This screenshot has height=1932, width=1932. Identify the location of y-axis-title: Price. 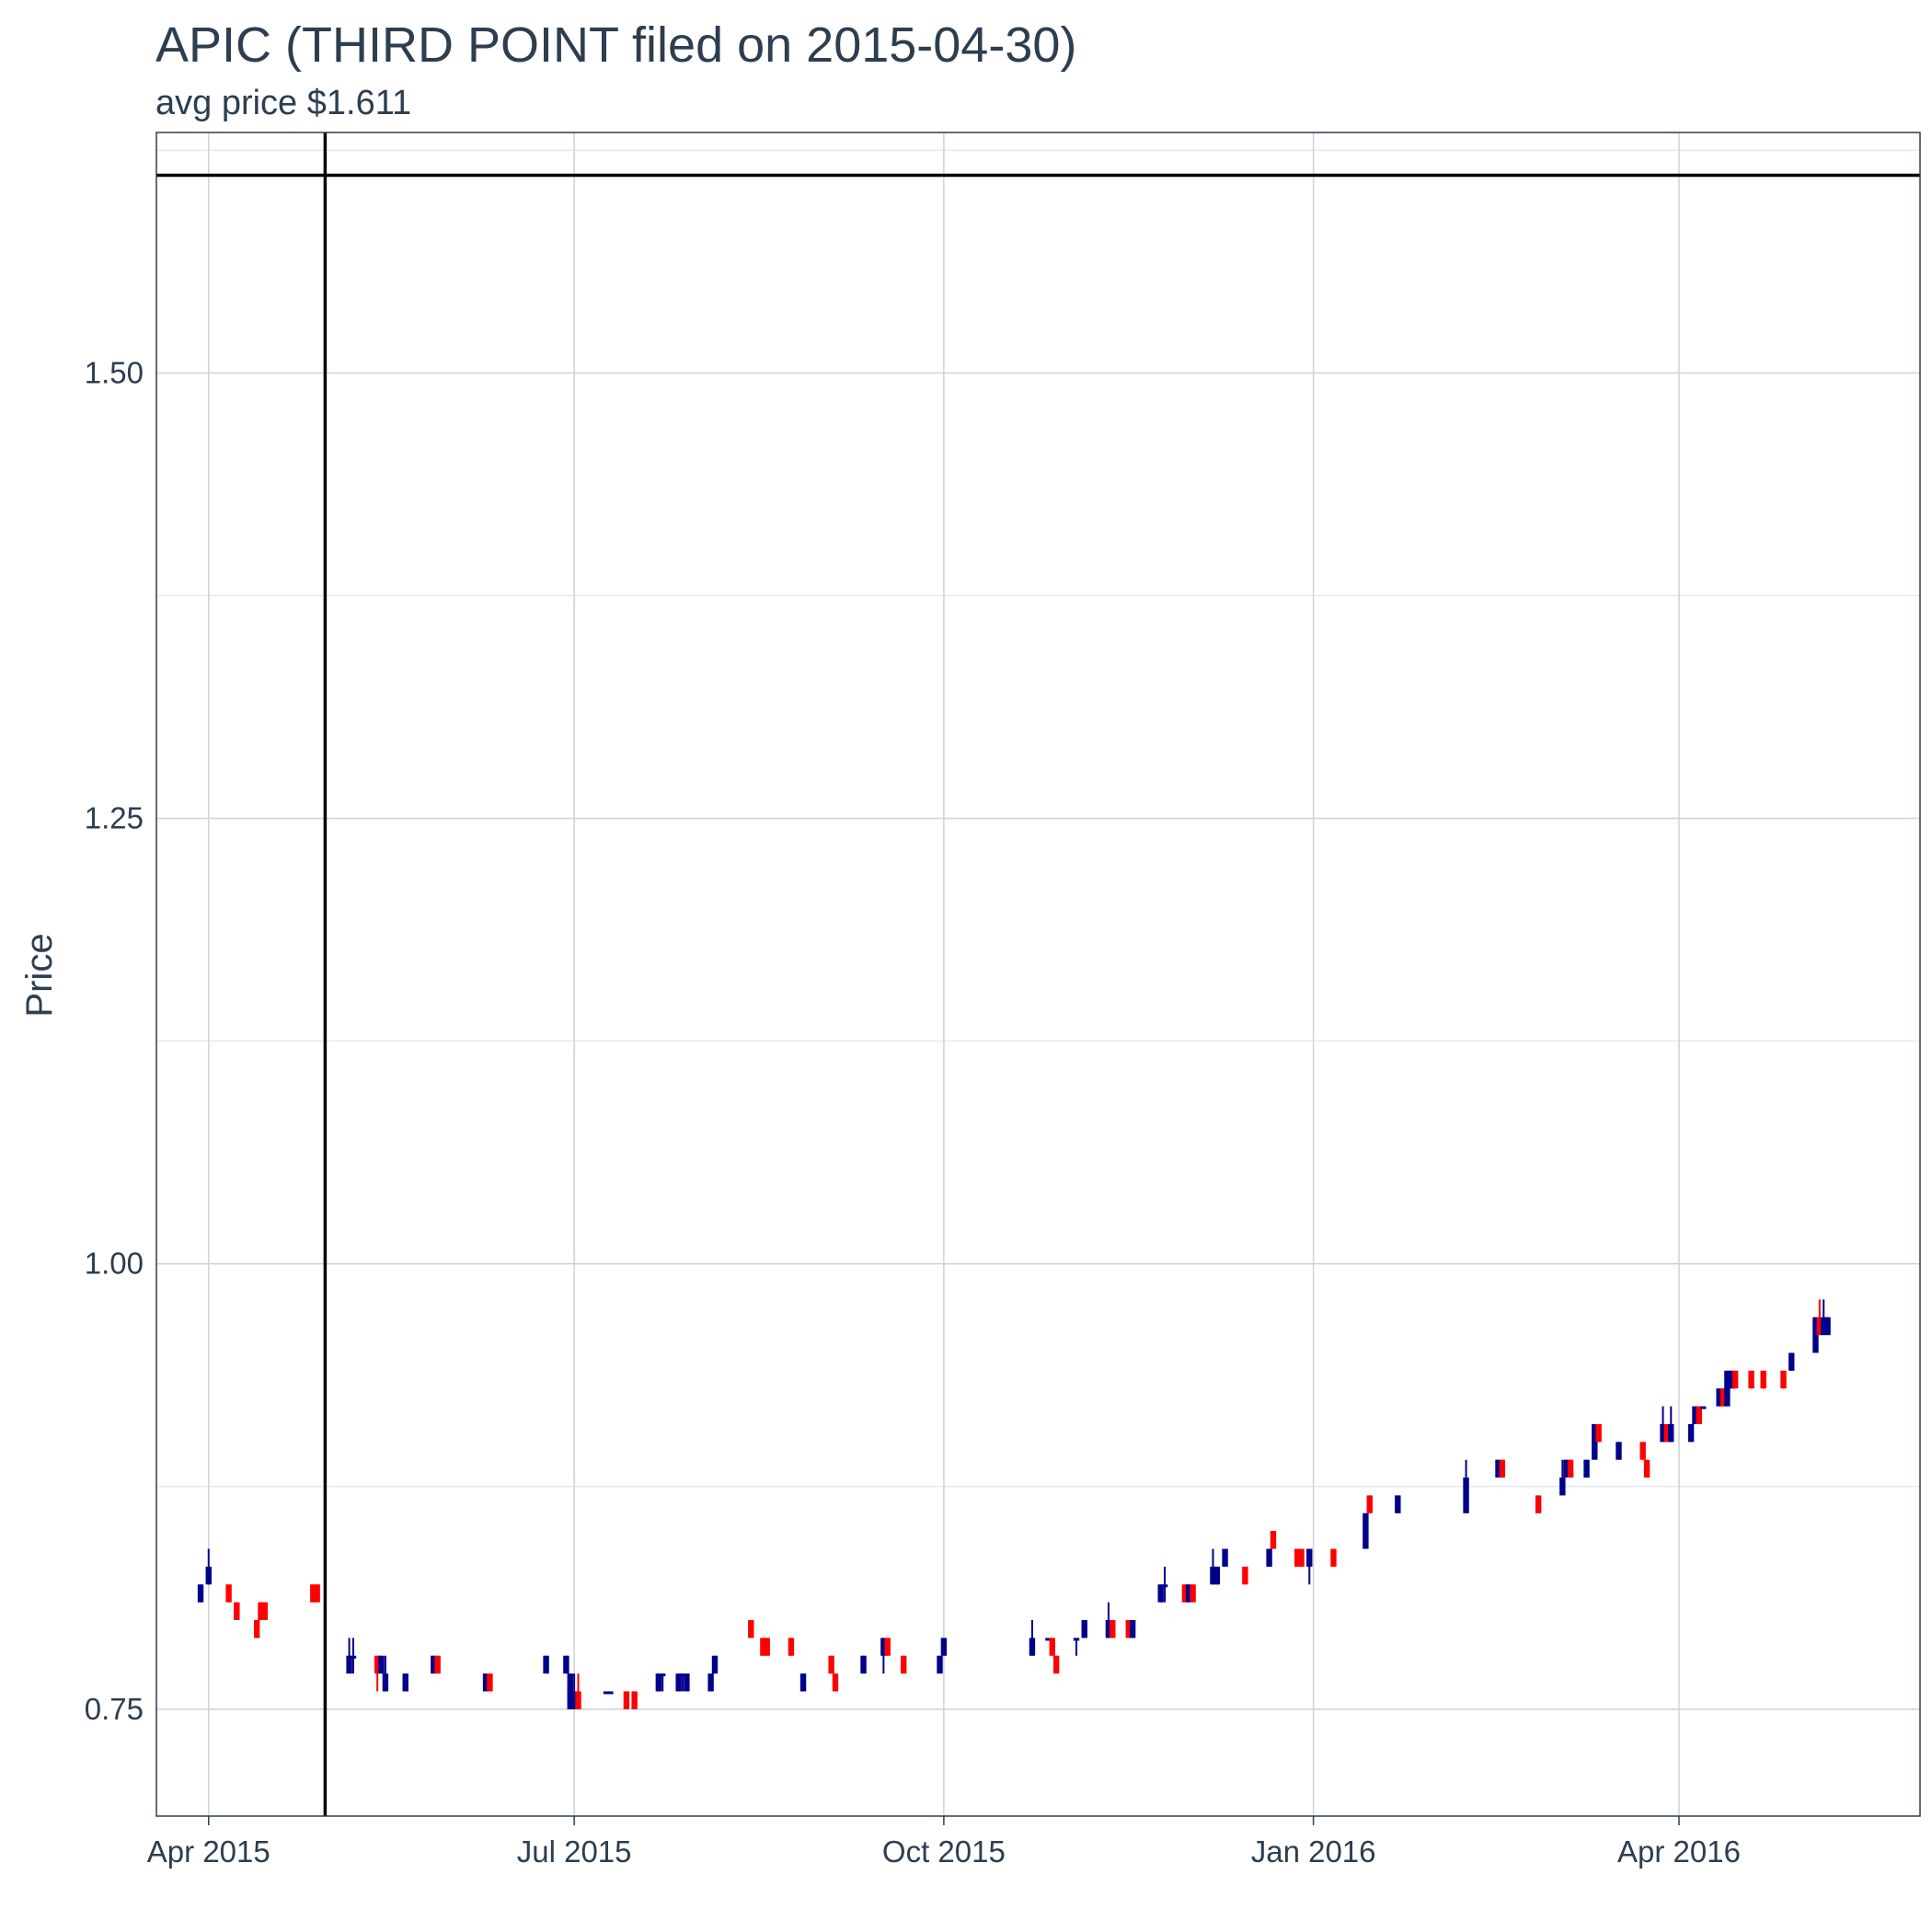
(39, 975).